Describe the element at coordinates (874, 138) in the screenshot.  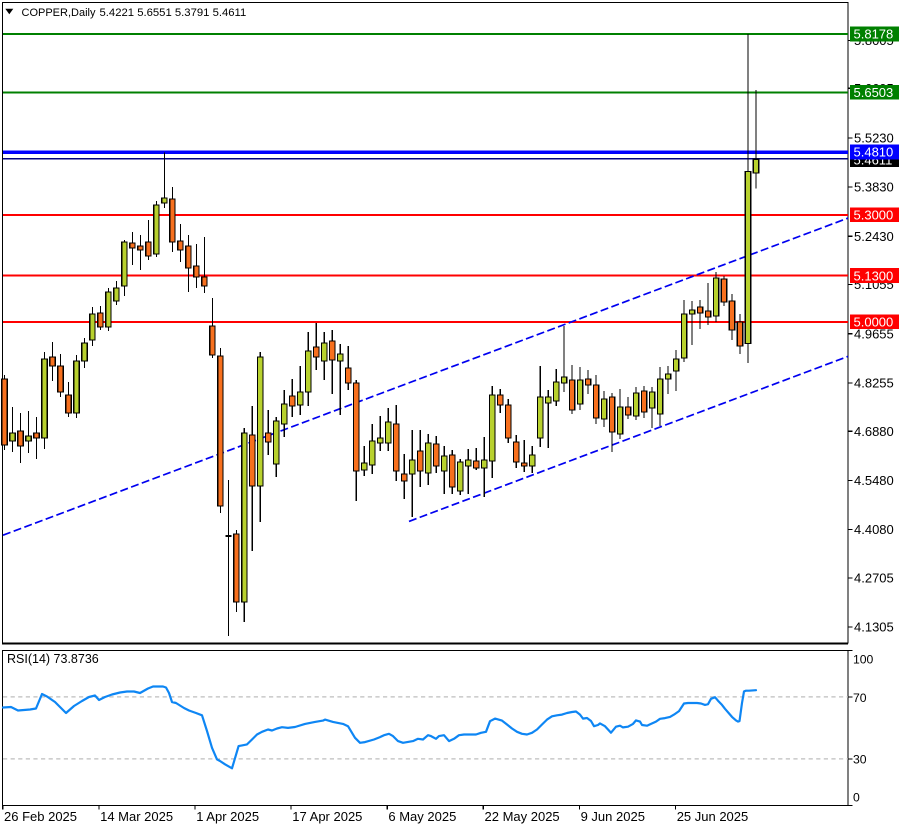
I see `svg-text: 5.5230` at that location.